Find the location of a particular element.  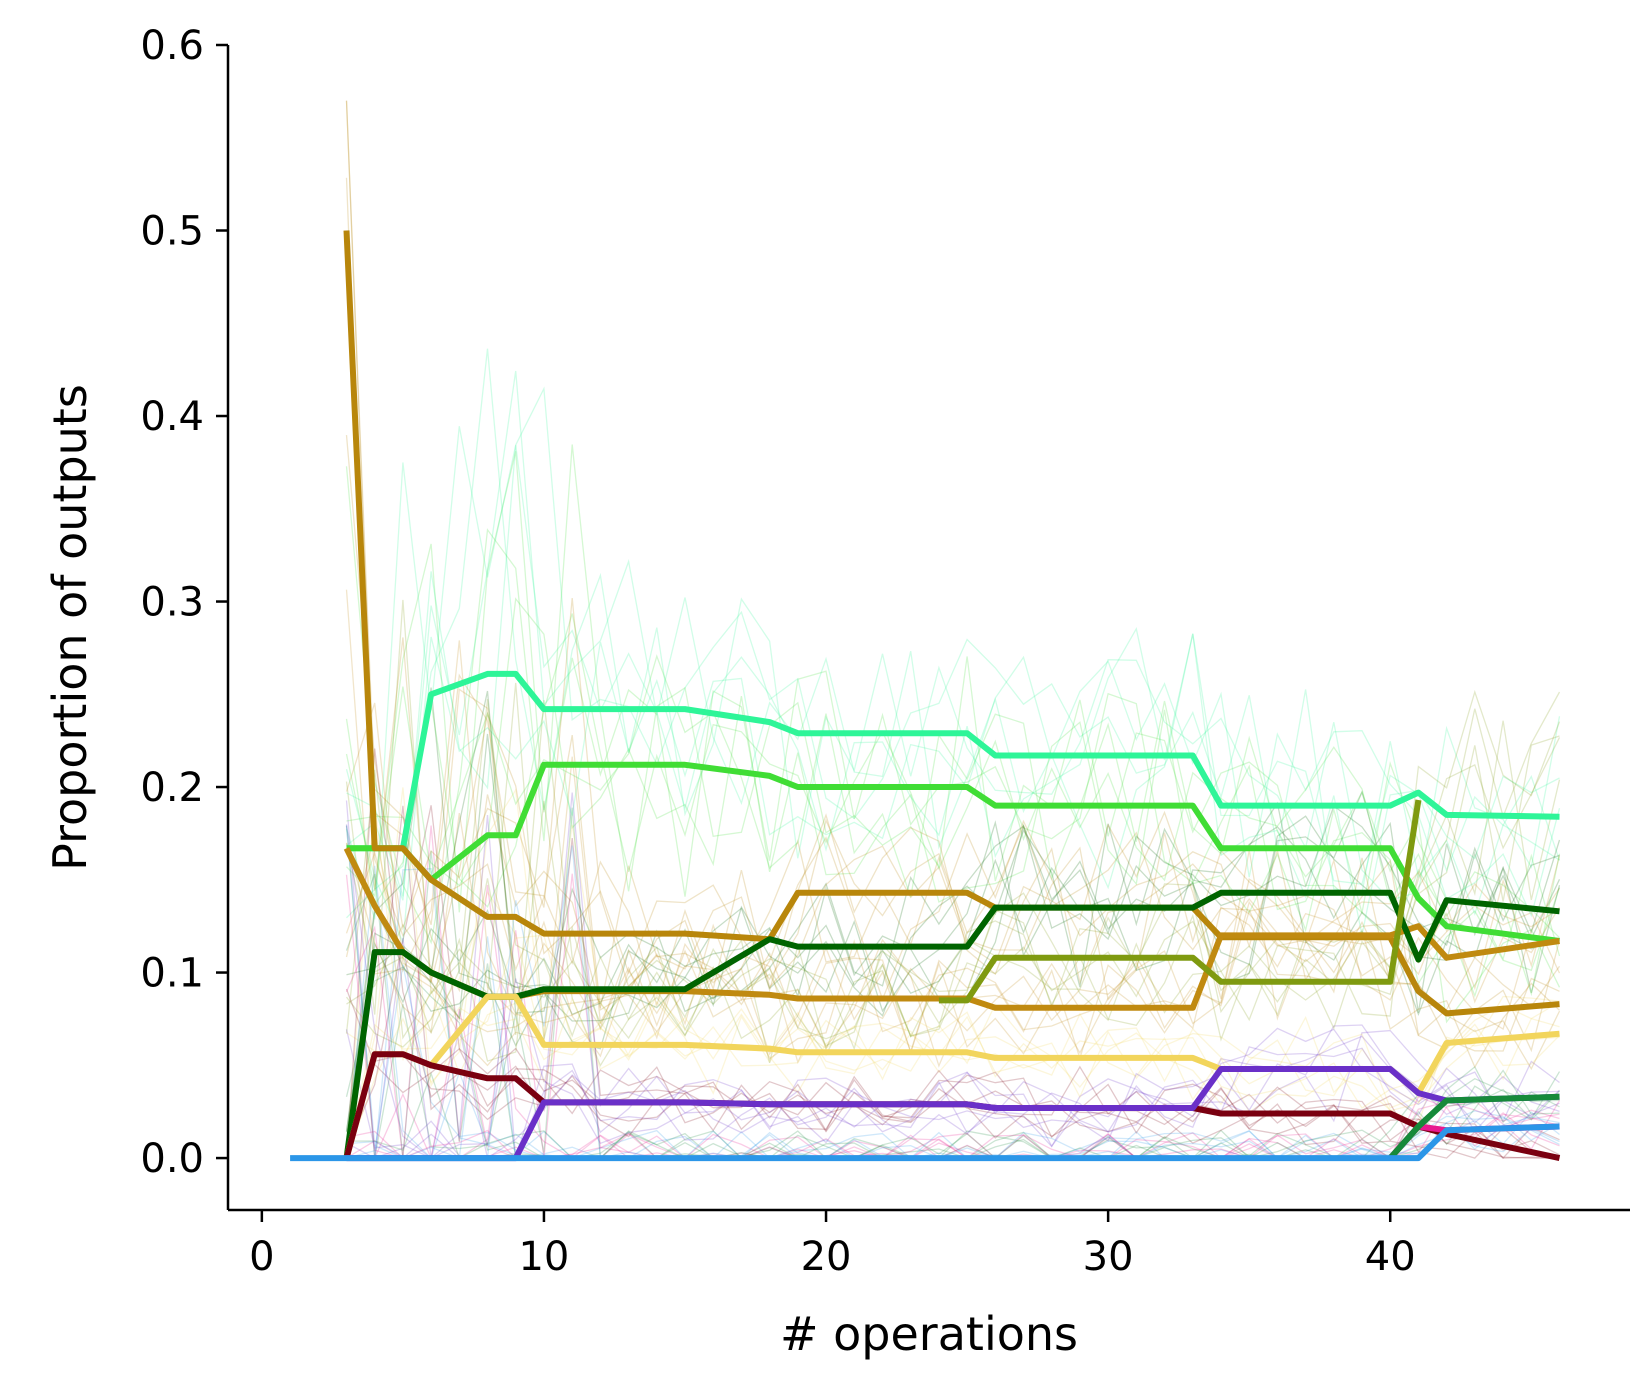

x-tick-label: 30 is located at coordinates (1108, 1257).